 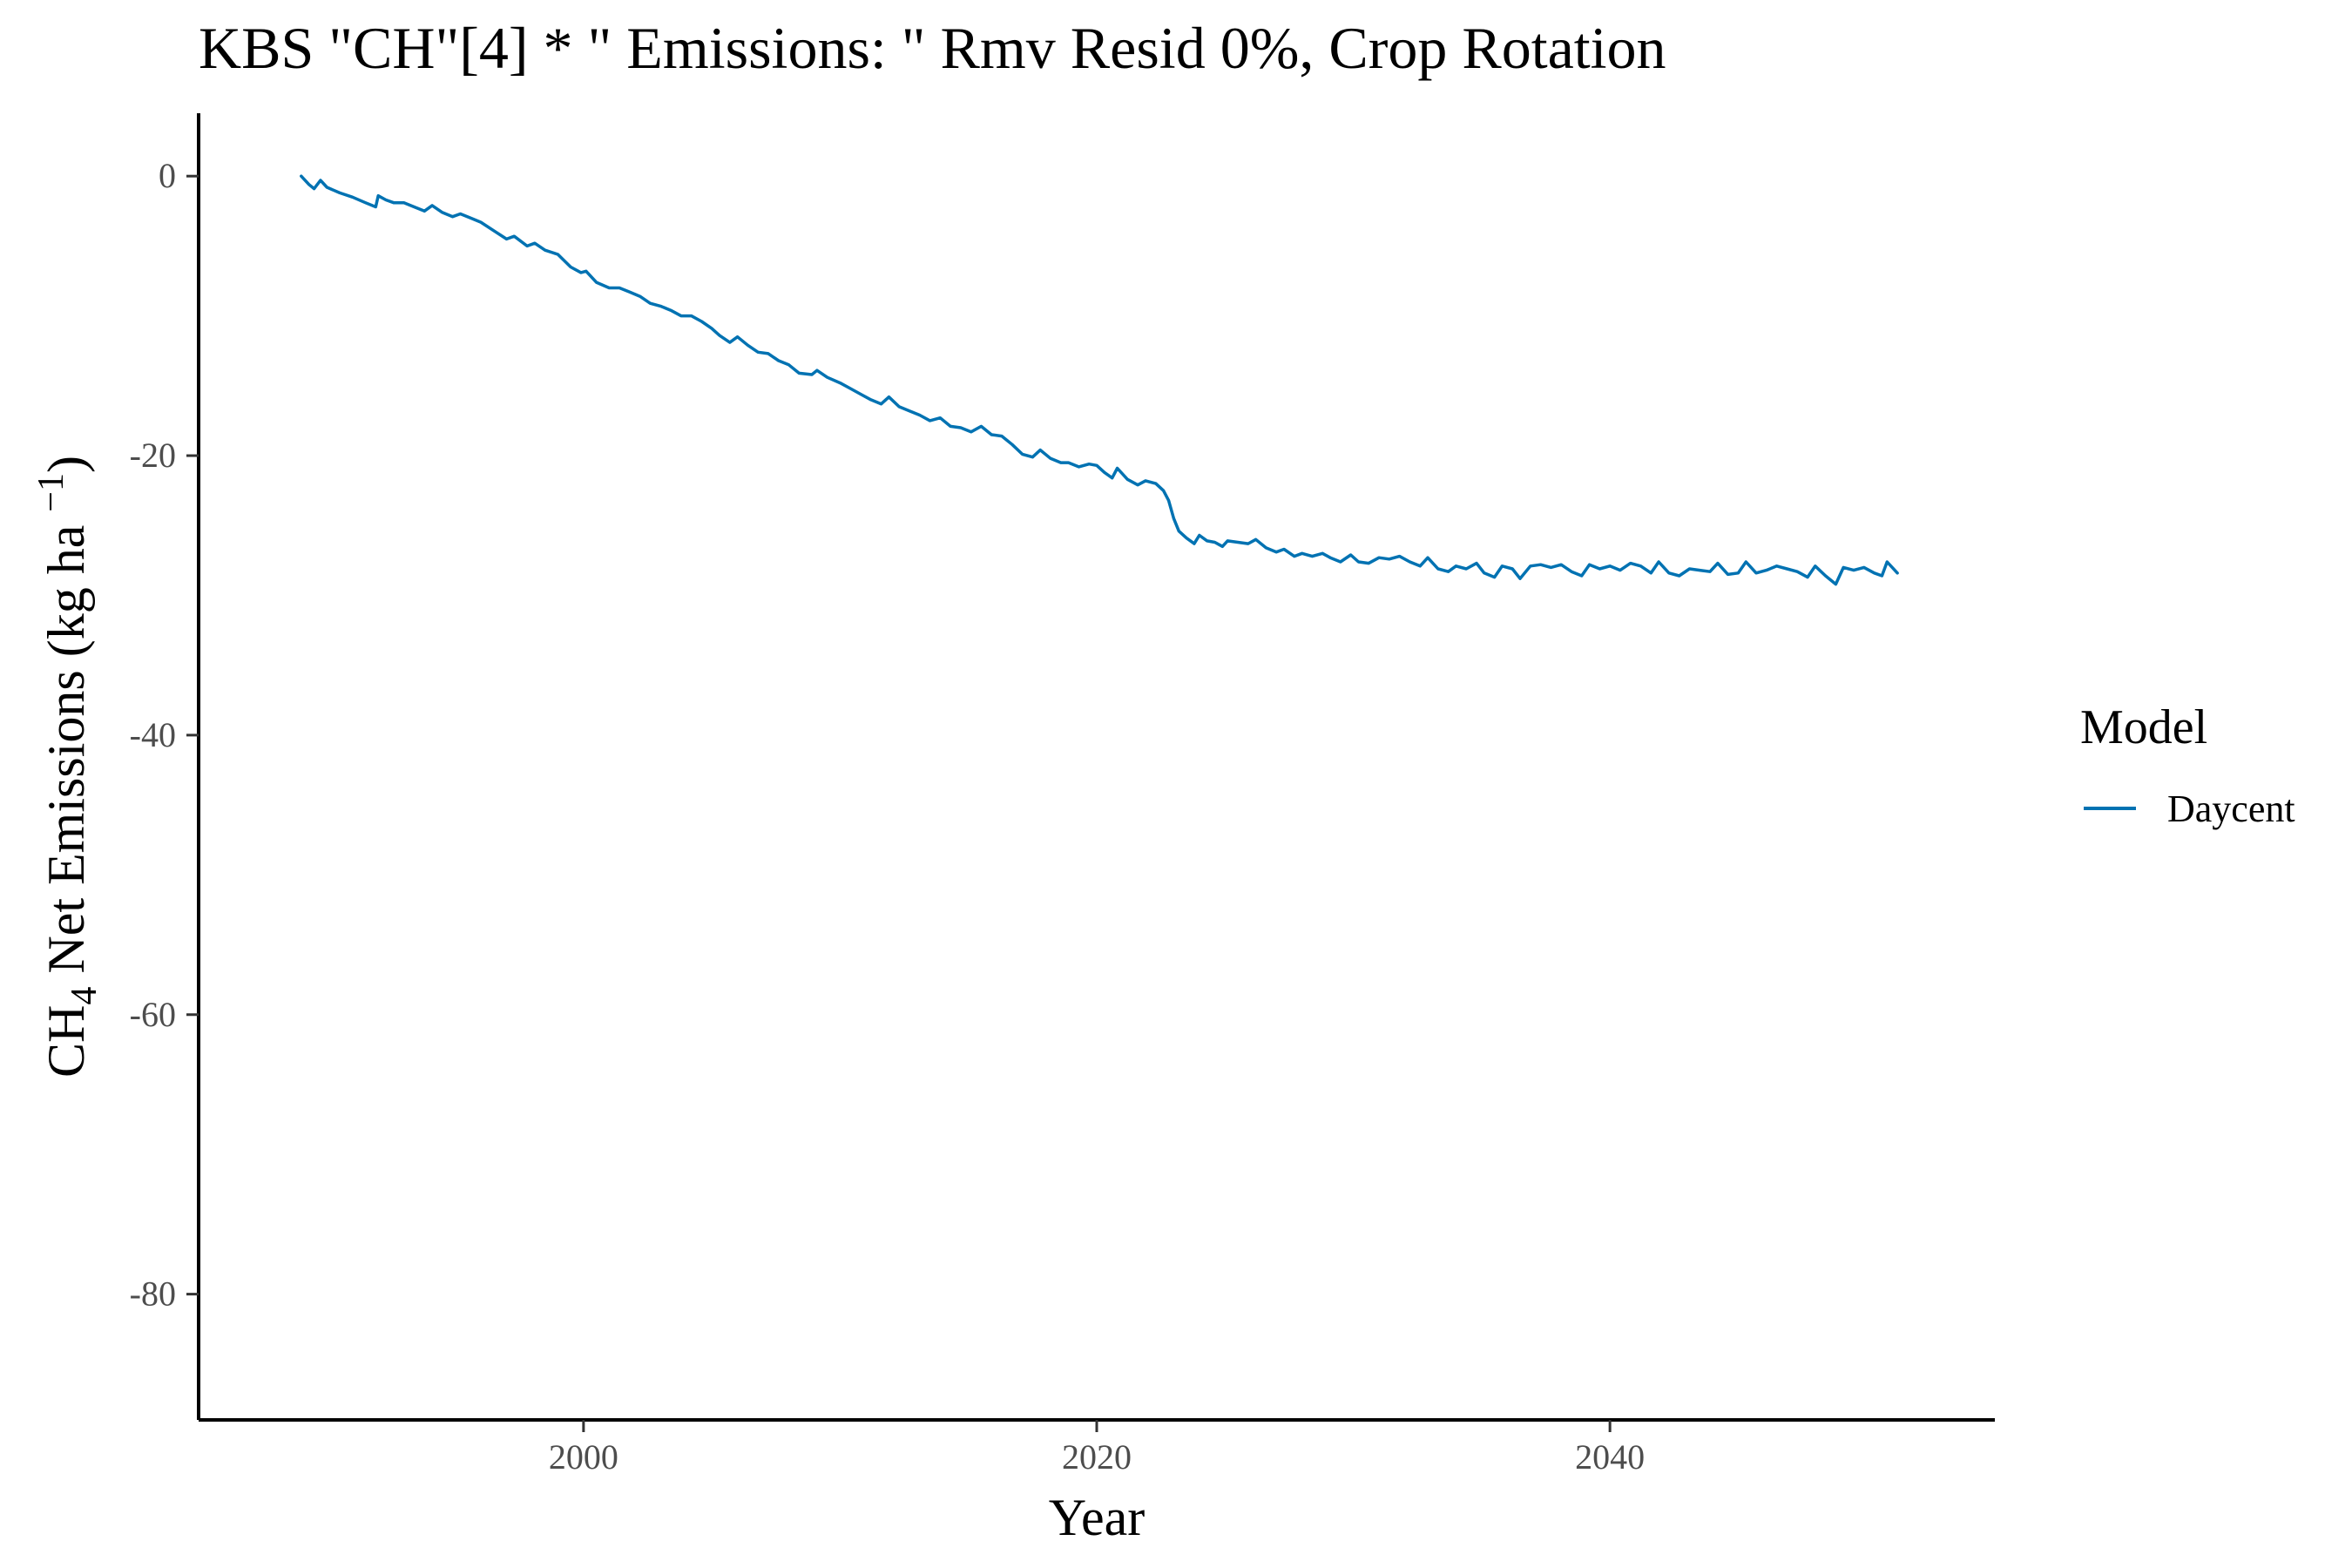 What do you see at coordinates (51, 492) in the screenshot?
I see `y-axis-title-superscript: −1` at bounding box center [51, 492].